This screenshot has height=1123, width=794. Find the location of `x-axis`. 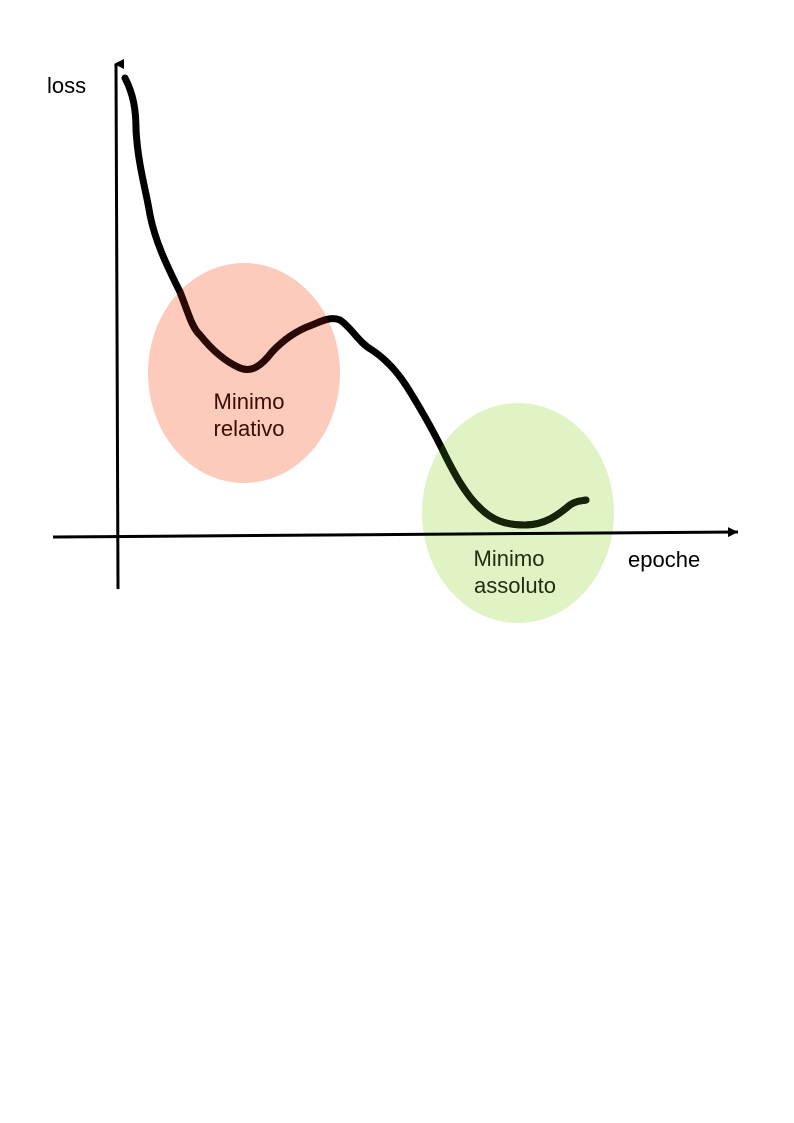

x-axis is located at coordinates (395, 533).